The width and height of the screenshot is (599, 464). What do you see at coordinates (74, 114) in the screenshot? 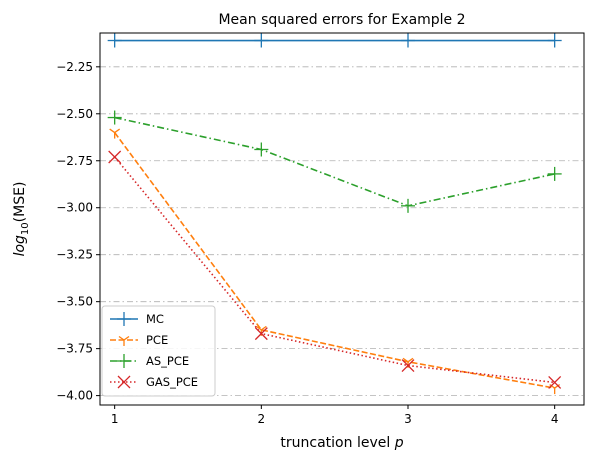
I see `y-tick-label: −2.50` at bounding box center [74, 114].